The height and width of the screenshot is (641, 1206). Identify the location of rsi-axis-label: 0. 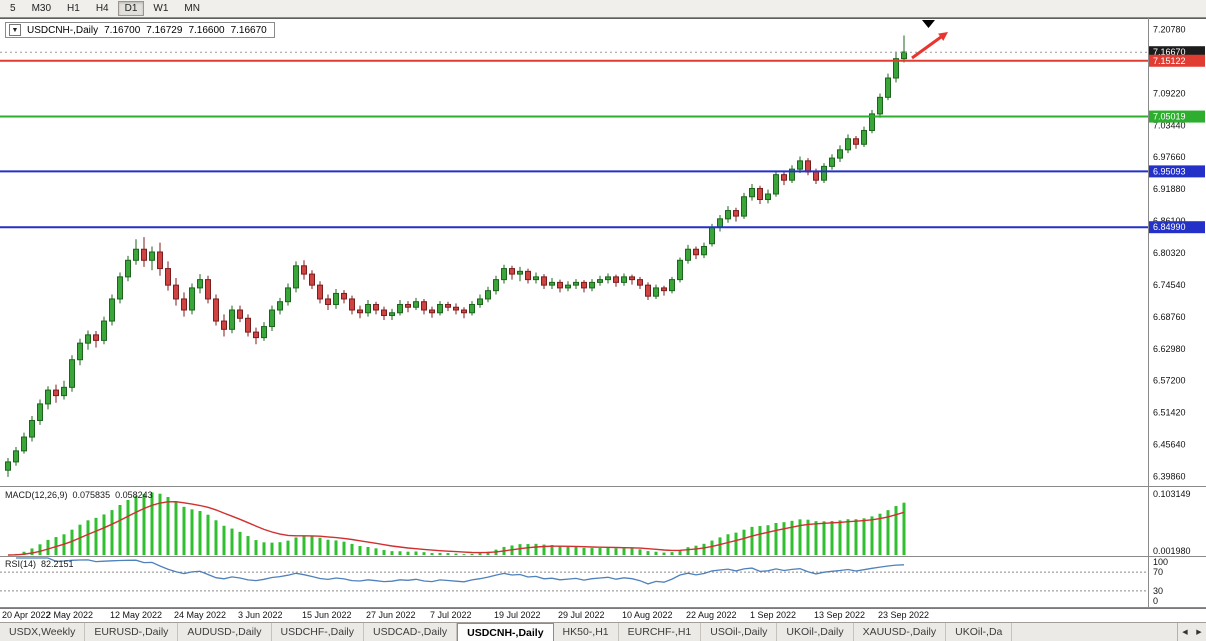
(1155, 601).